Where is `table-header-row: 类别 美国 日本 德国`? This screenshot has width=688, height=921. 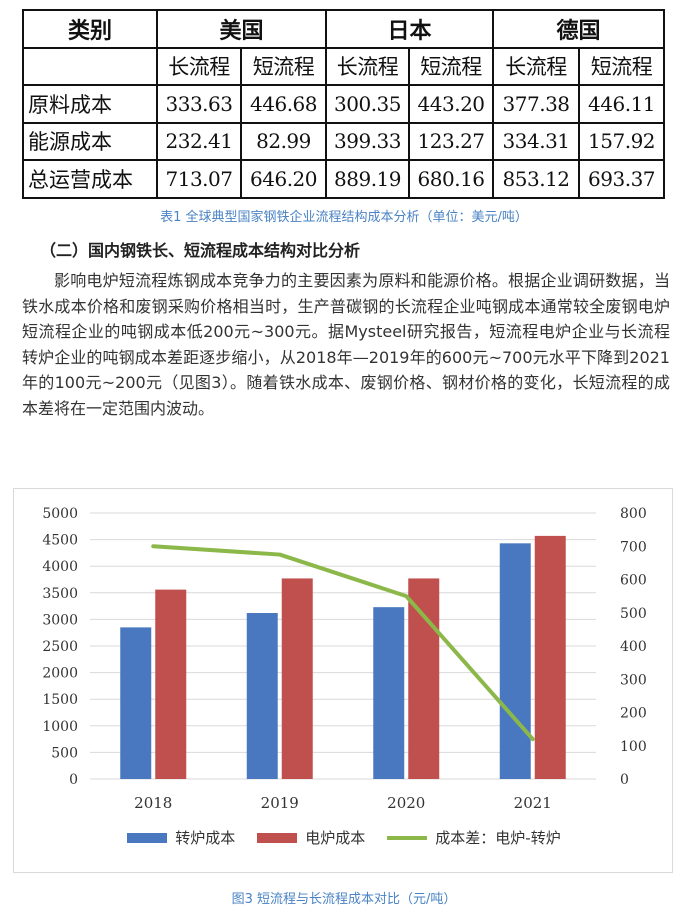
table-header-row: 类别 美国 日本 德国 is located at coordinates (344, 29).